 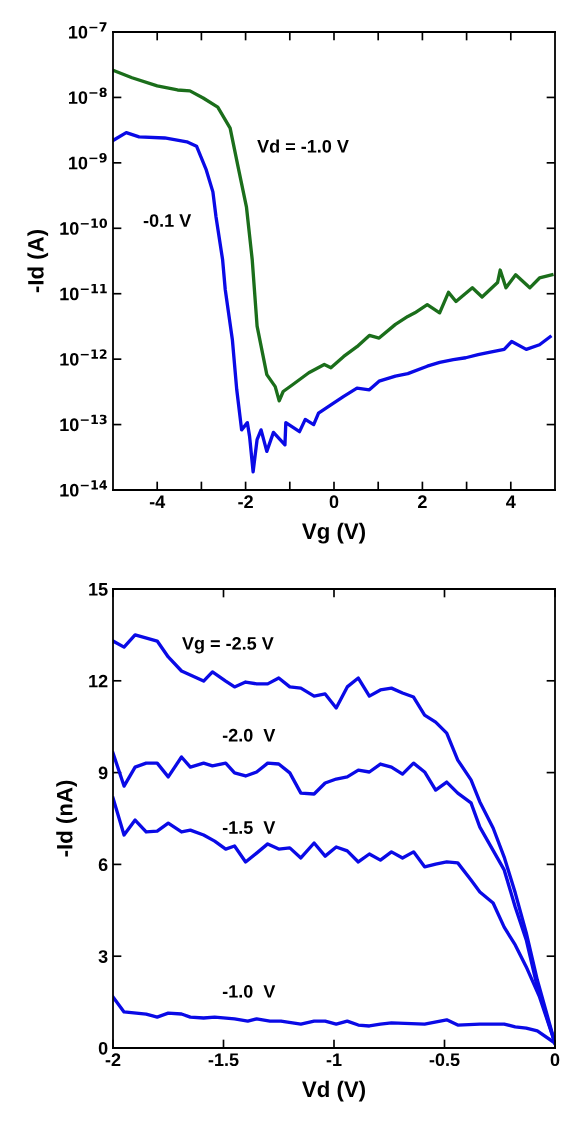 I want to click on x-tick-label: -0.5, so click(x=444, y=1060).